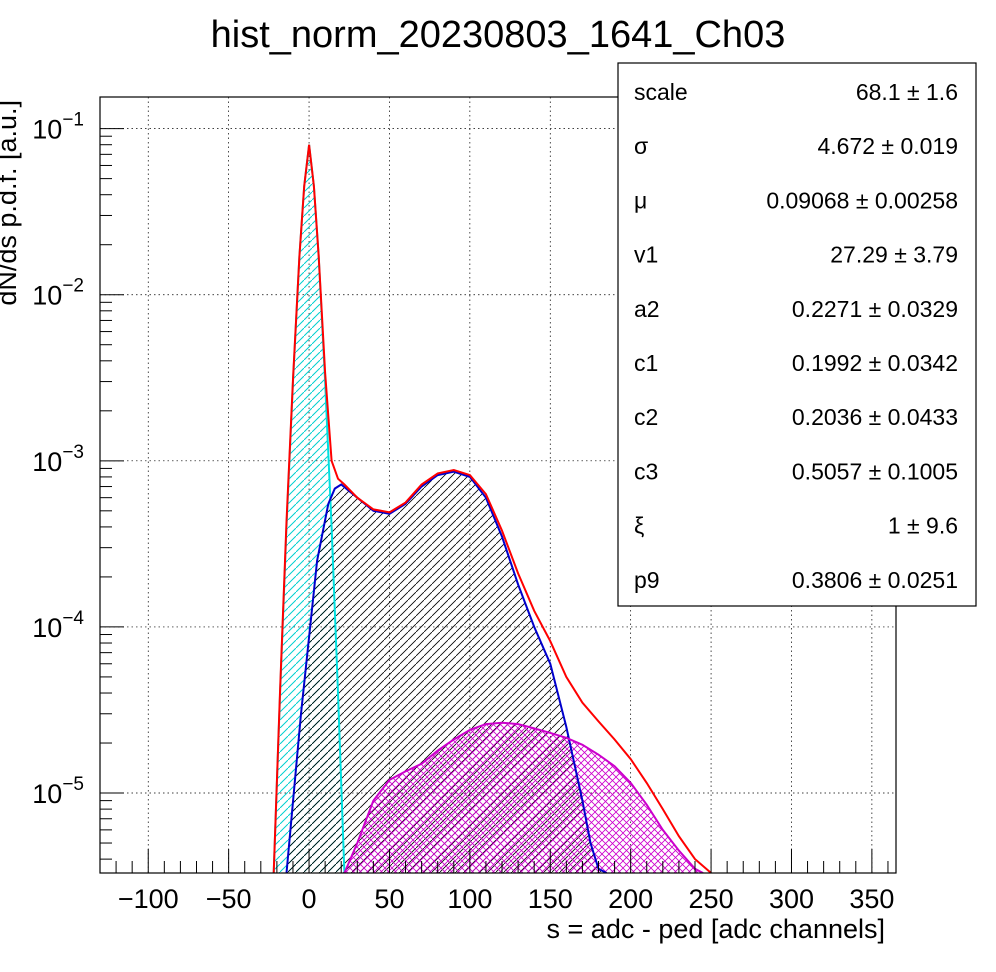  What do you see at coordinates (887, 146) in the screenshot?
I see `stat-value: 4.672 ± 0.019` at bounding box center [887, 146].